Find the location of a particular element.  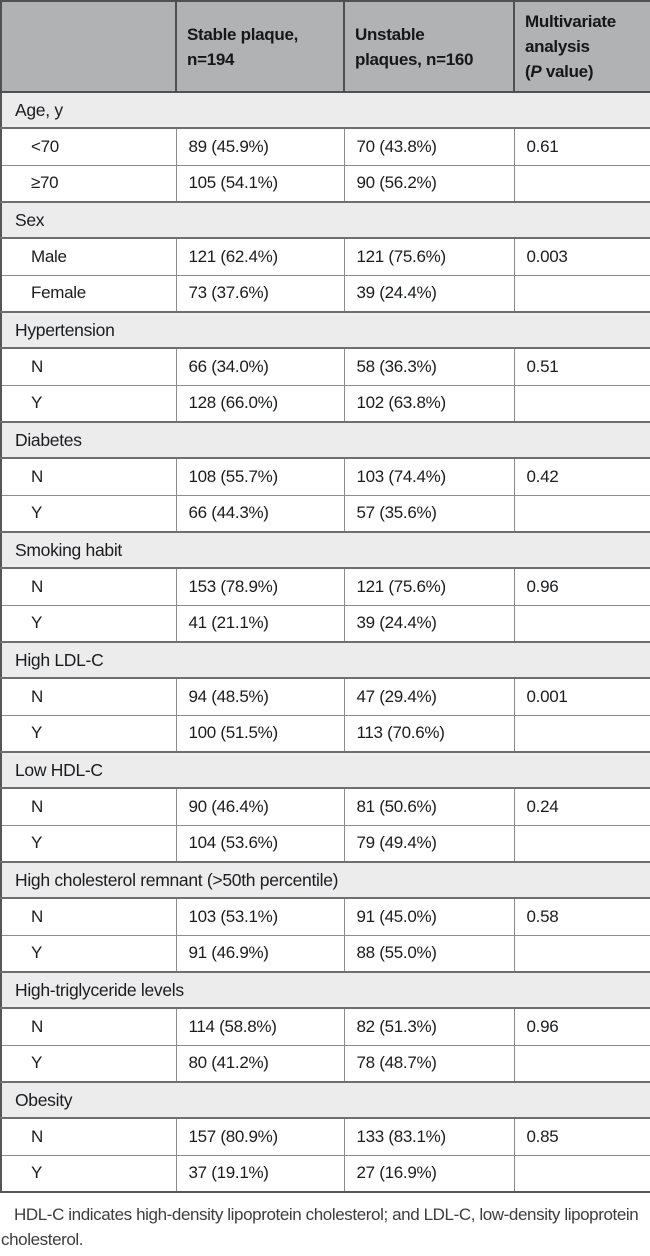

header-line: n=194 is located at coordinates (211, 59).